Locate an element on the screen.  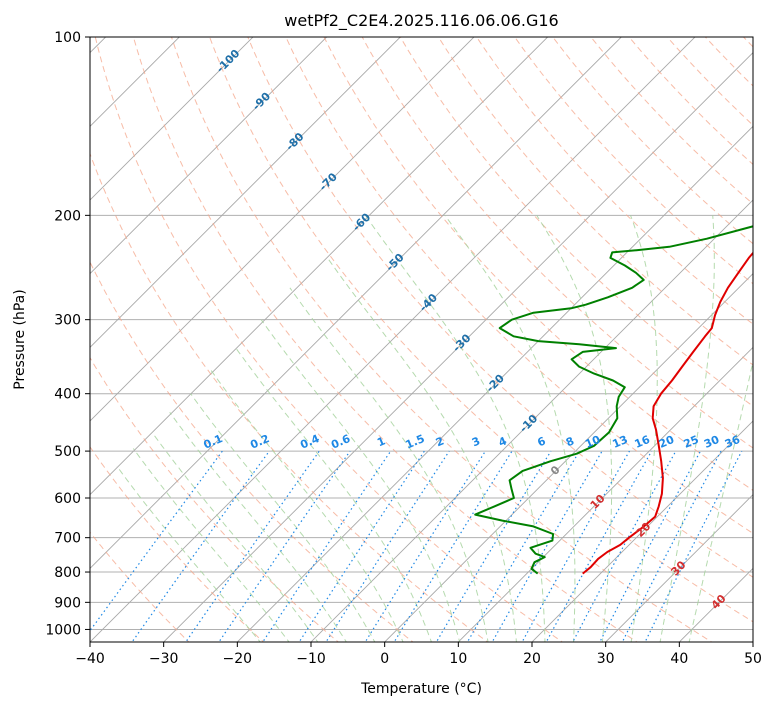
y-axis-label: Pressure (hPa) is located at coordinates (20, 339).